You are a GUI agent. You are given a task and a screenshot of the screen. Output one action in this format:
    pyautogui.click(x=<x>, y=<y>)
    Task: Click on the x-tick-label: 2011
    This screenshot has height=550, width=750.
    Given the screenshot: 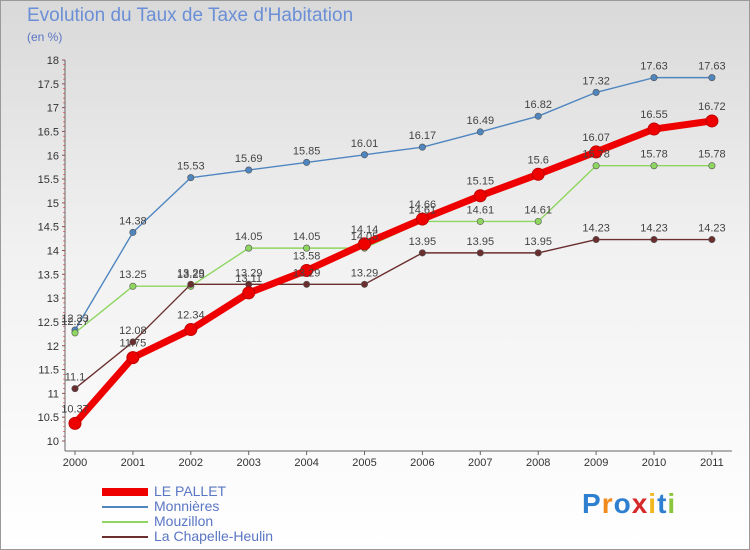 What is the action you would take?
    pyautogui.click(x=712, y=463)
    